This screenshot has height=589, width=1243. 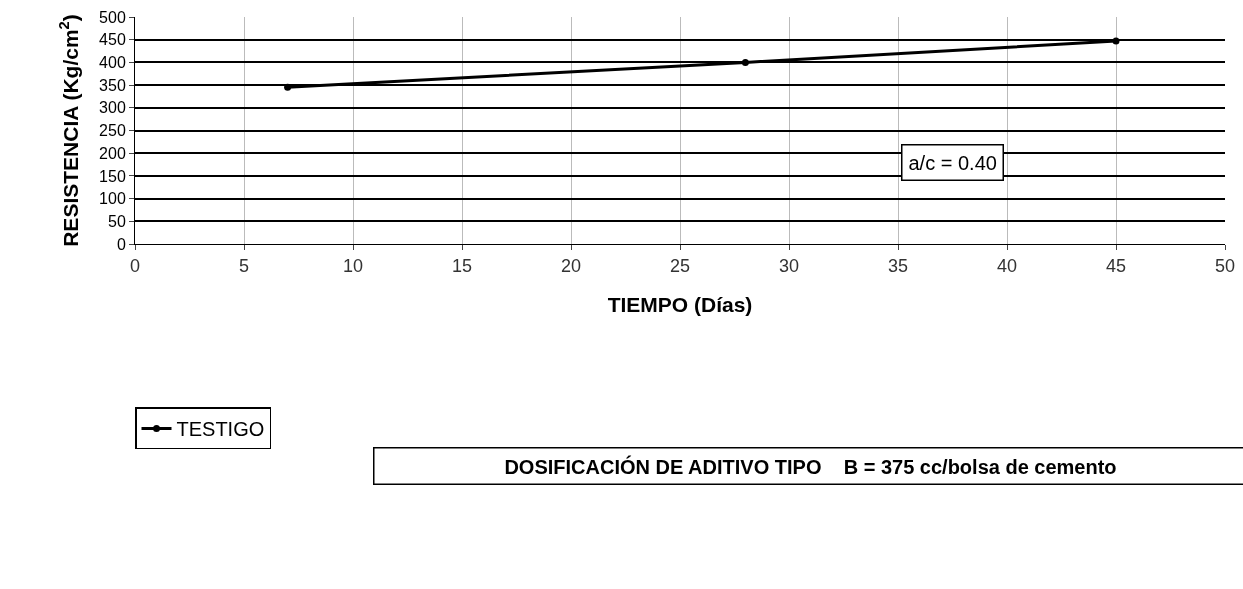 I want to click on text: DOSIFICACIÓN DE ADITIVO TIPO B = 375 cc/bolsa de cemento, so click(x=810, y=466).